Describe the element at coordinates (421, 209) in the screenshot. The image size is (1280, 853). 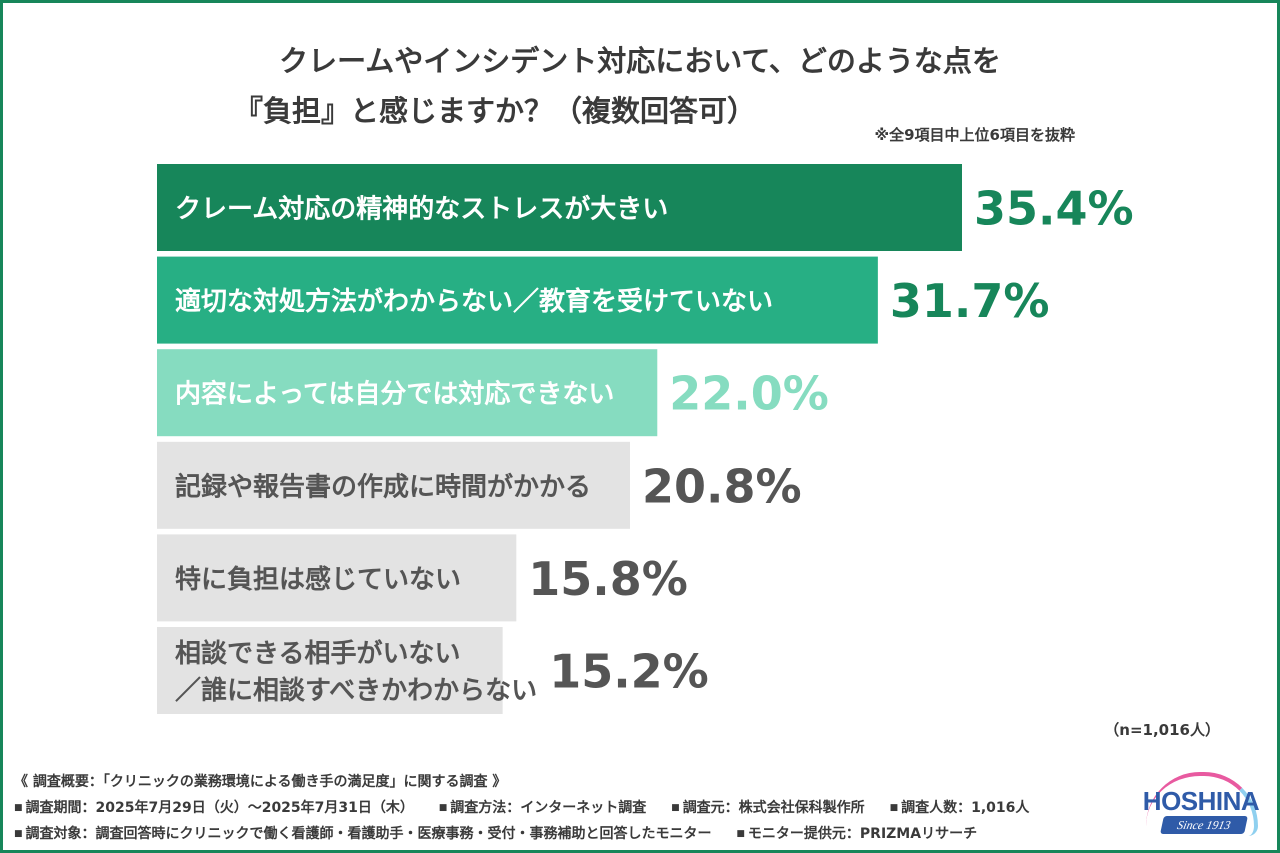
I see `bar-label-1: クレーム対応の精神的なストレスが大きい` at that location.